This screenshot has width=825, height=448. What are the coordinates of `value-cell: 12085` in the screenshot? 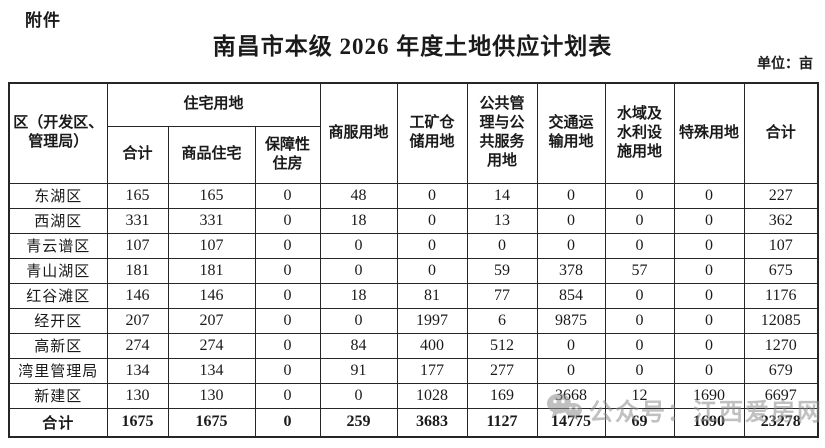 It's located at (781, 320).